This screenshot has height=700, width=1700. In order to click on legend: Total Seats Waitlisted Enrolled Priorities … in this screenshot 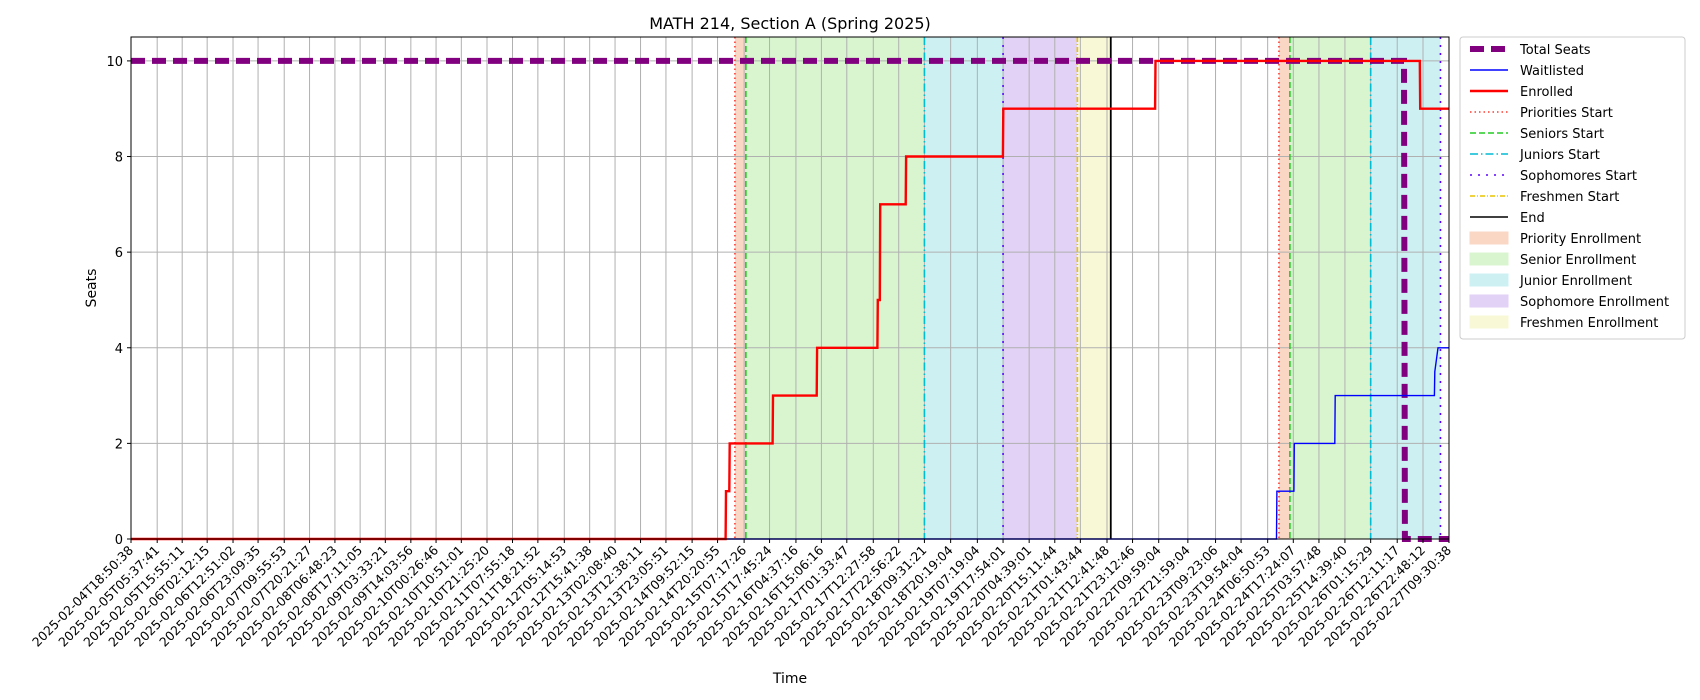, I will do `click(1572, 188)`.